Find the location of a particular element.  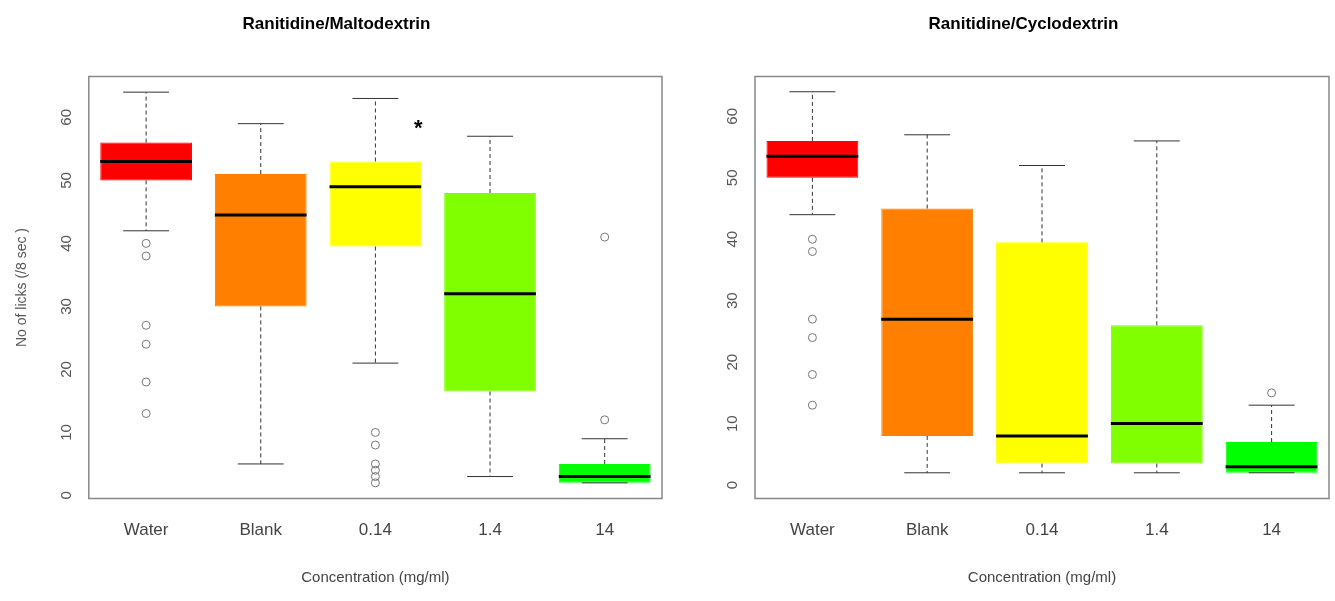

annotation: * is located at coordinates (419, 128).